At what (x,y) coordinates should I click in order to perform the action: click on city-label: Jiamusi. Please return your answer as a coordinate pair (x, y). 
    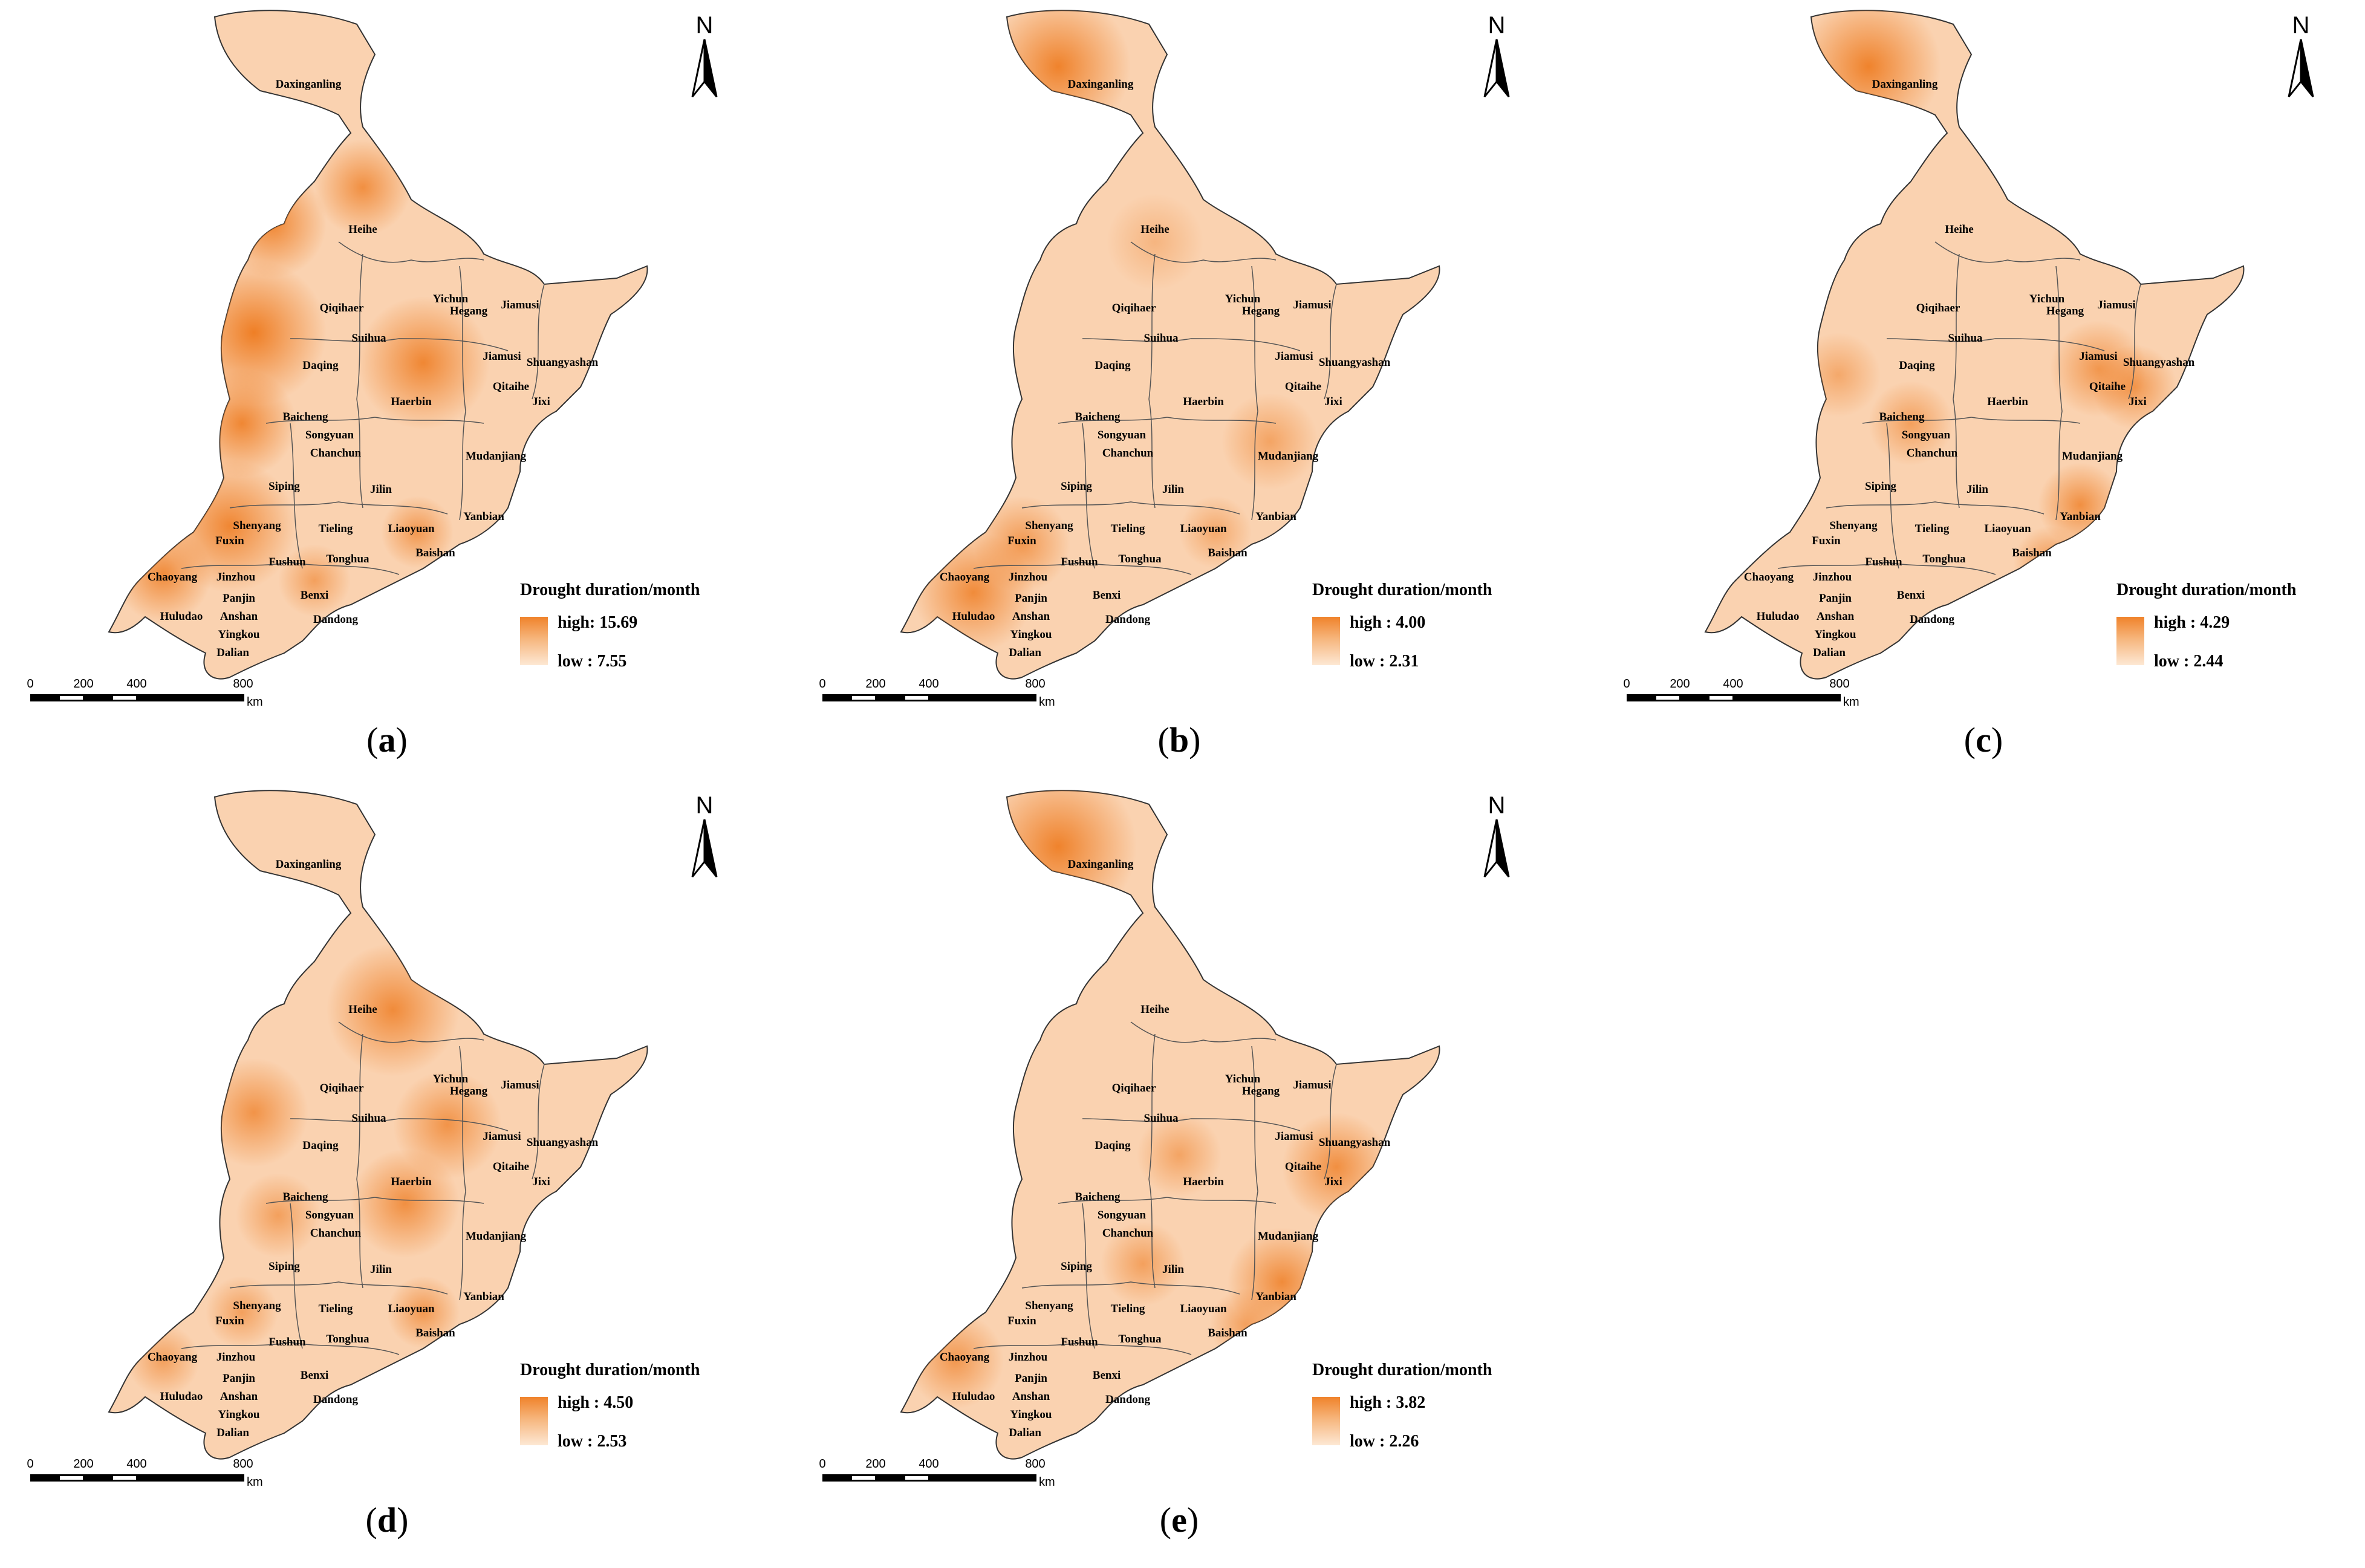
    Looking at the image, I should click on (1294, 356).